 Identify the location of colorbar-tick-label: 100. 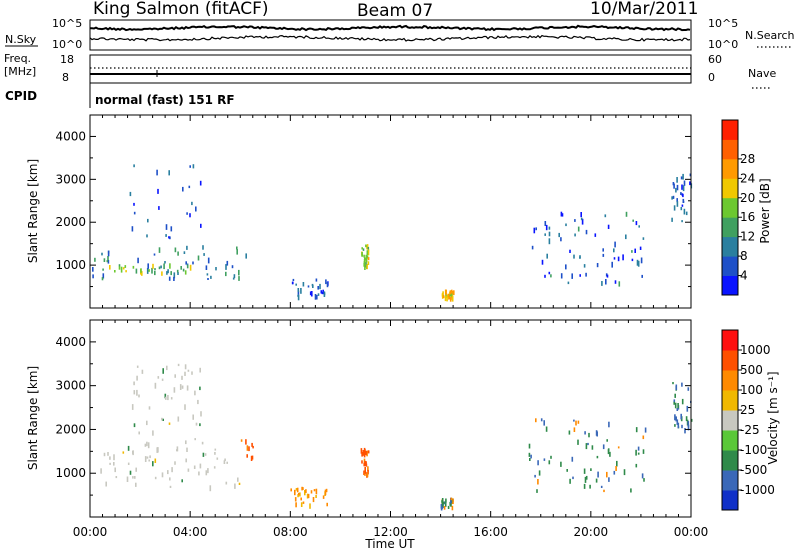
(751, 390).